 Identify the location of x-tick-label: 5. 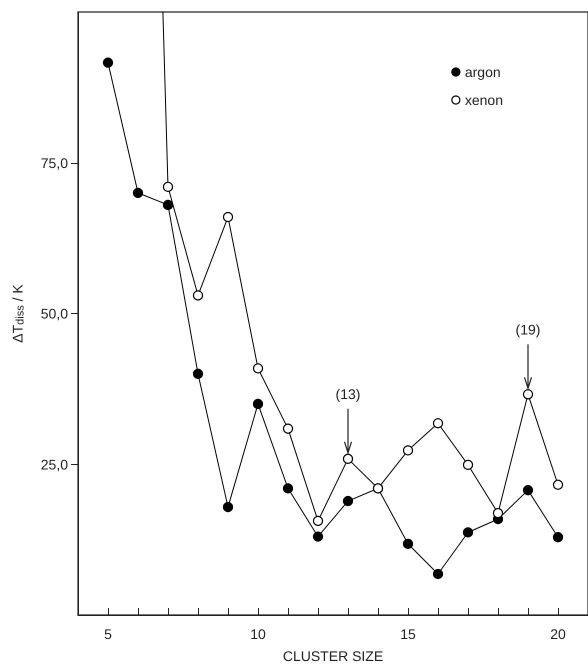
(108, 634).